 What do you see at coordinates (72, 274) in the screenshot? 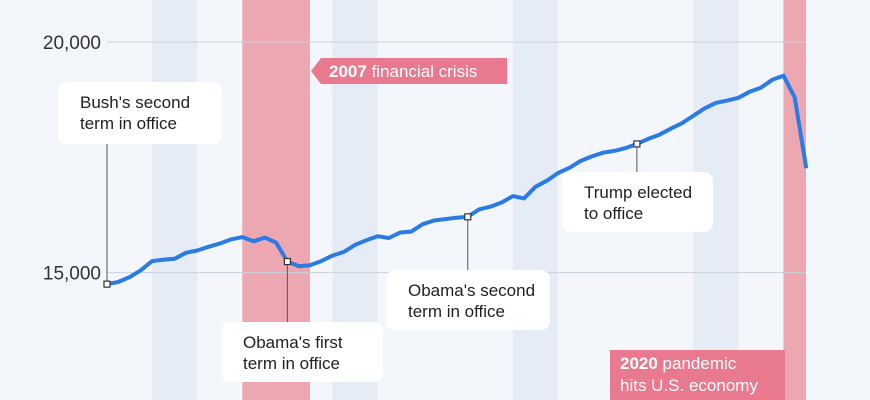
I see `y-tick-label: 15,000` at bounding box center [72, 274].